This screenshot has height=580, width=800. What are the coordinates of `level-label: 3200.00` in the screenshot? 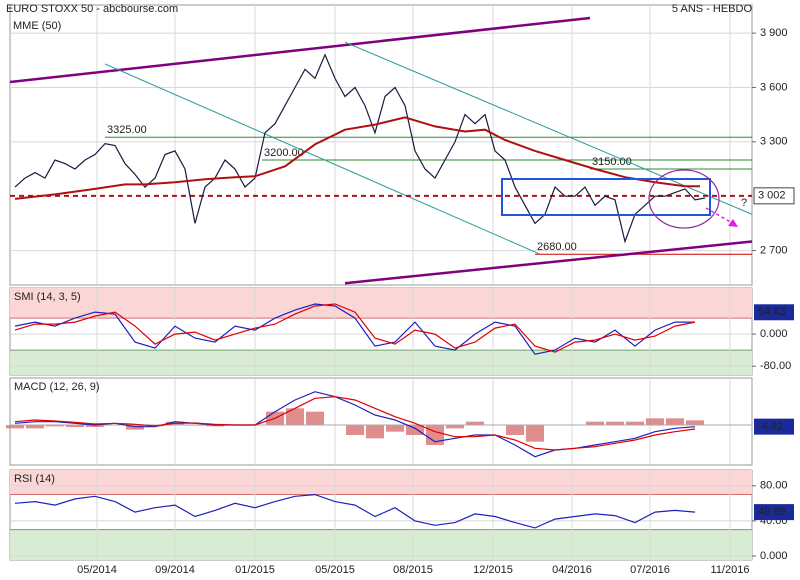 It's located at (284, 153).